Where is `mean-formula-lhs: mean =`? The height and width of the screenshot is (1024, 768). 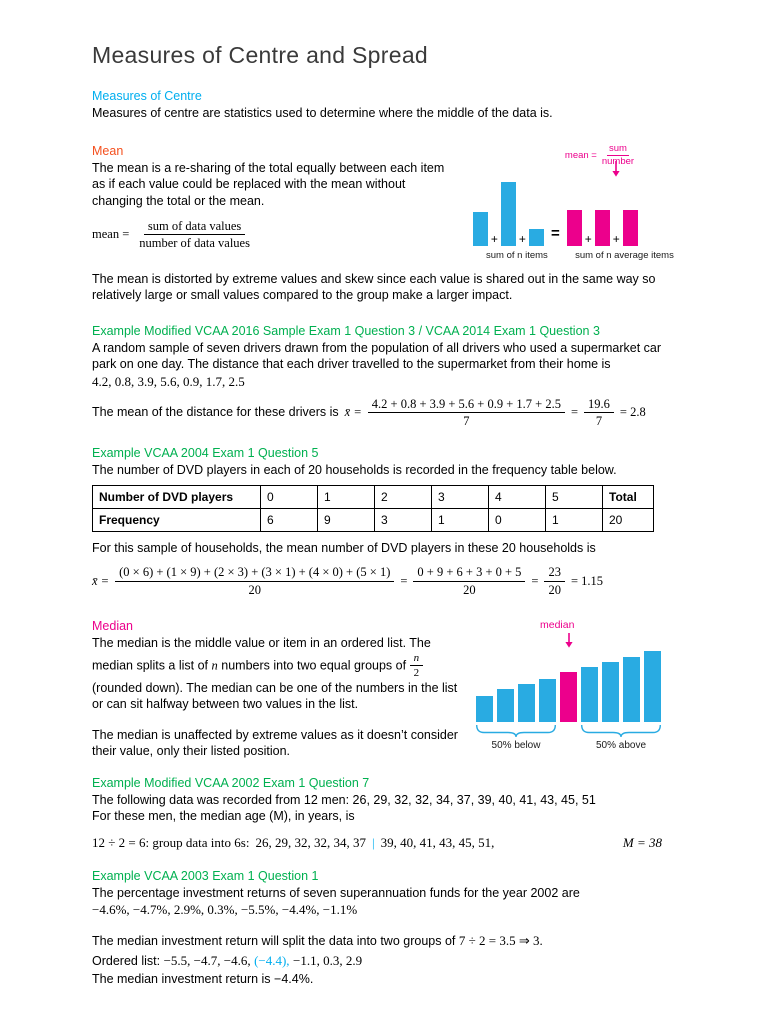
mean-formula-lhs: mean = is located at coordinates (111, 234).